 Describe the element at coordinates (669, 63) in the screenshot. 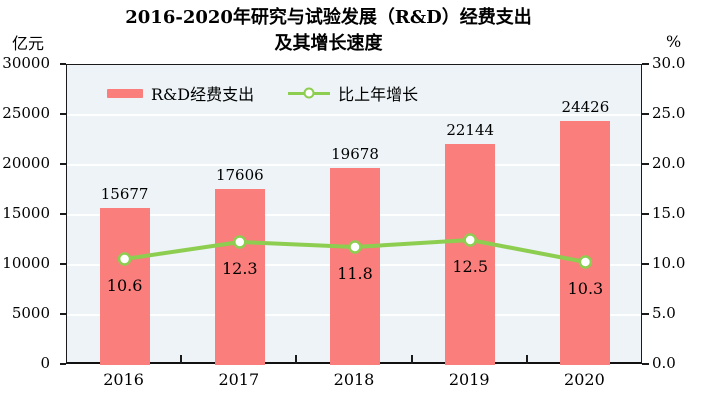

I see `right-axis-tick-label: 30.0` at that location.